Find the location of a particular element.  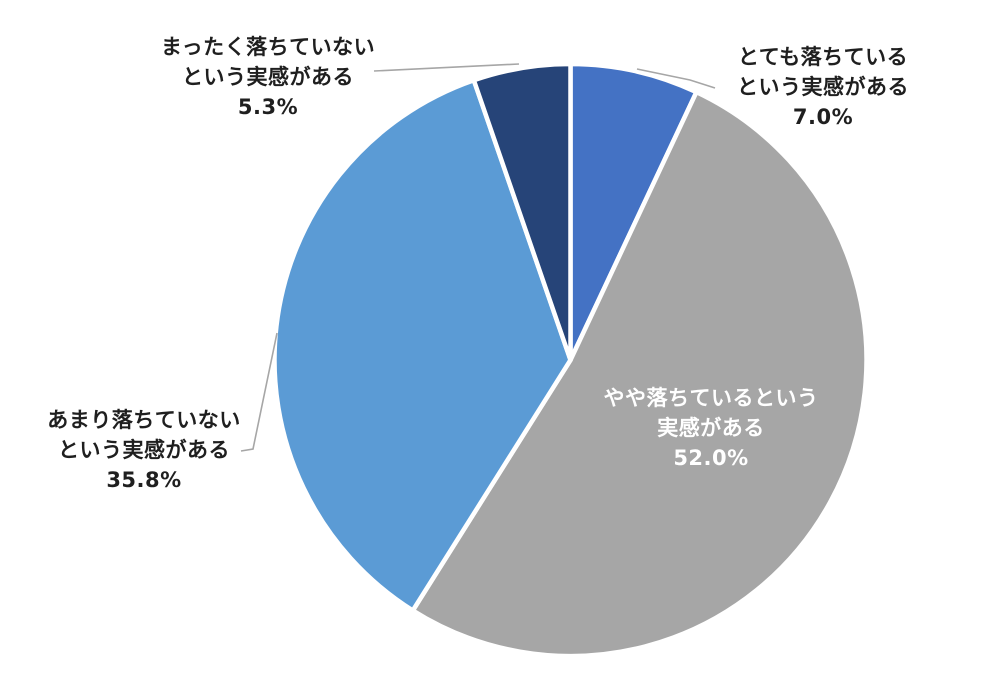

pie-slice-very-declined is located at coordinates (633, 212).